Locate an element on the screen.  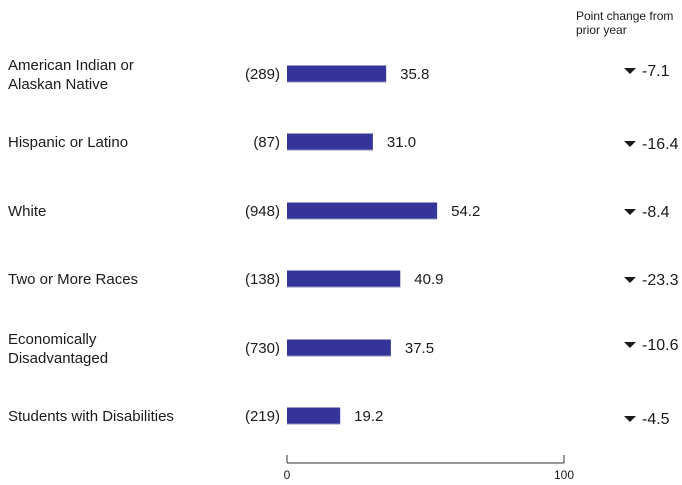
value-label: 54.2 is located at coordinates (465, 211).